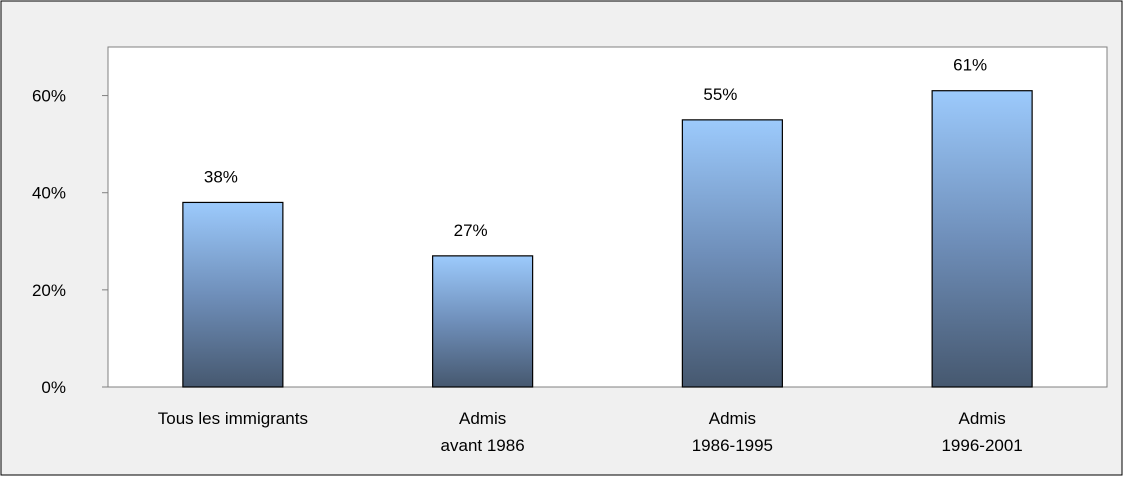  I want to click on category-label: 1986-1995, so click(732, 445).